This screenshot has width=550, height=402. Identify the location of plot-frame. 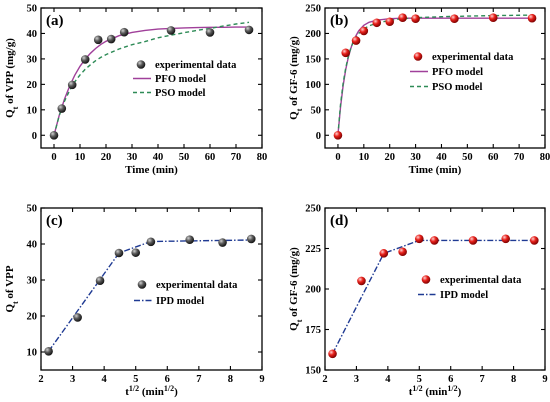
(435, 78).